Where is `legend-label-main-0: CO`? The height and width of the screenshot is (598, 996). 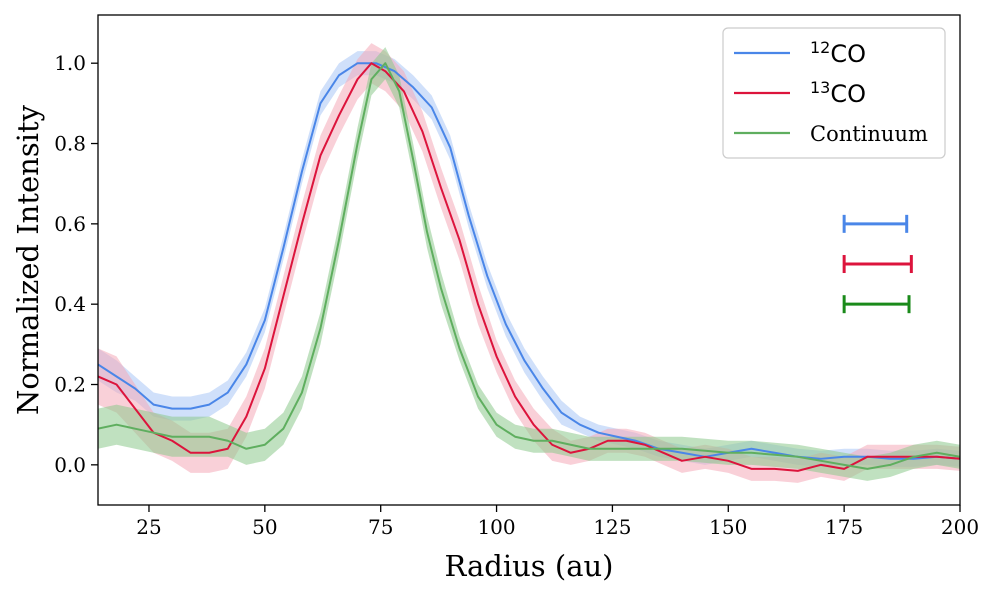
legend-label-main-0: CO is located at coordinates (848, 54).